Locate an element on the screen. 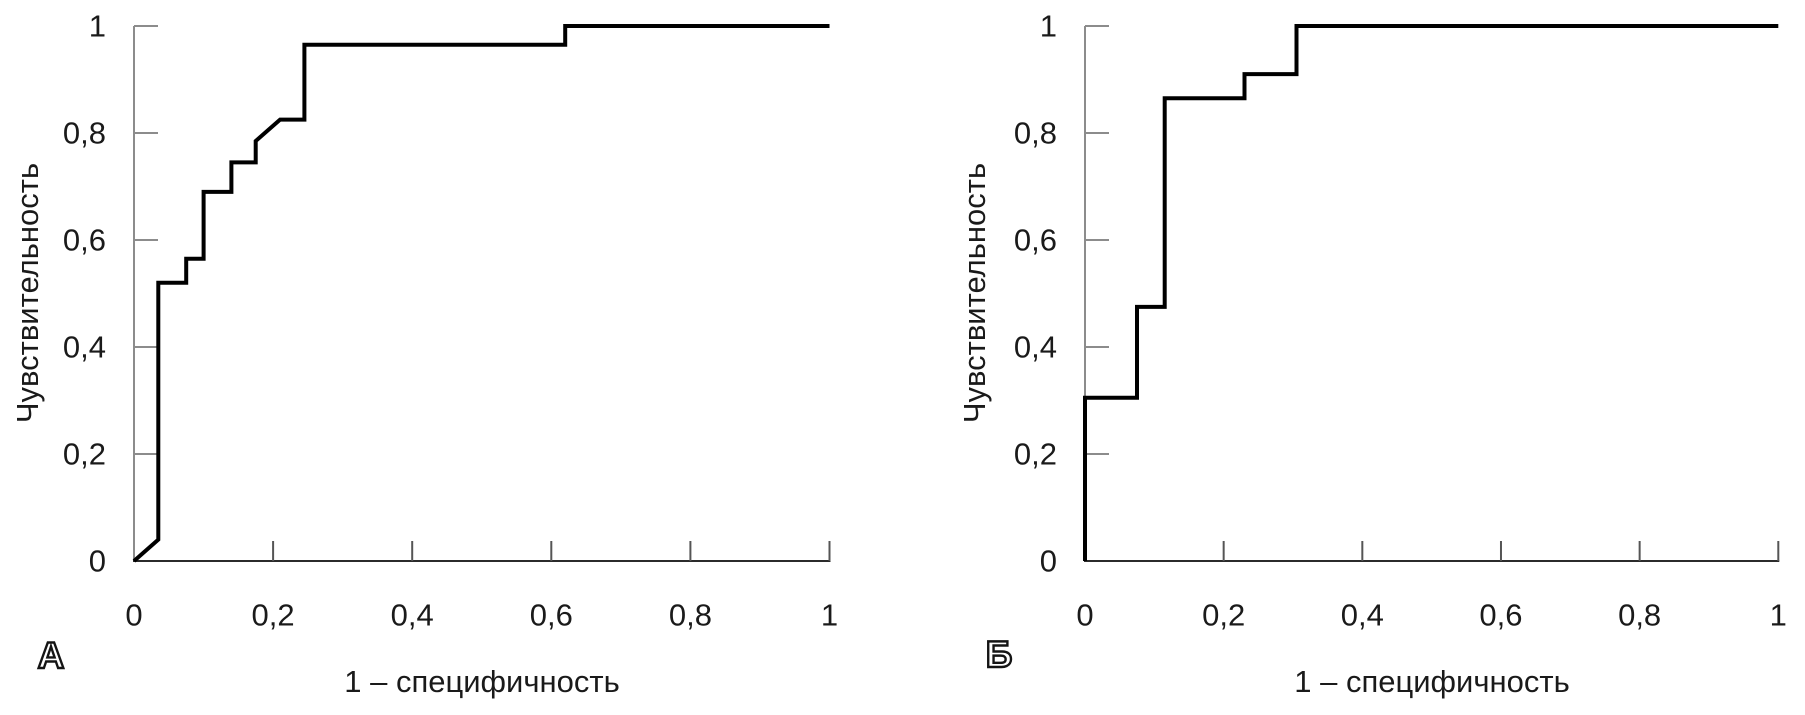  x-axis-label-b: 1 – специфичность is located at coordinates (1432, 681).